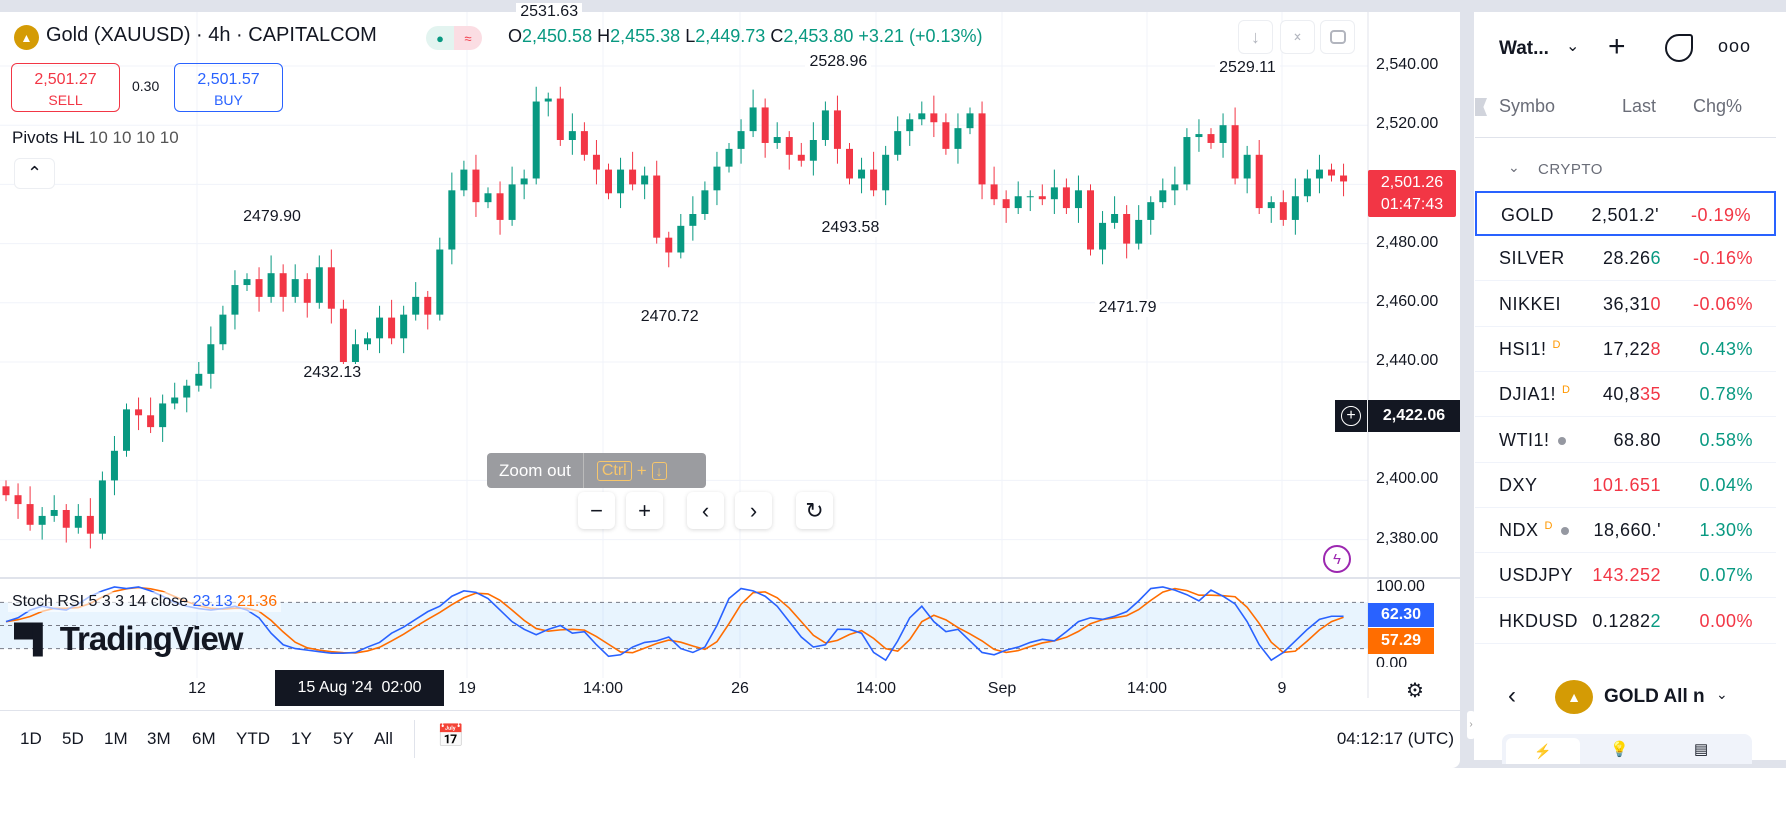 The width and height of the screenshot is (1786, 818). I want to click on resize-column-handle, so click(1481, 107).